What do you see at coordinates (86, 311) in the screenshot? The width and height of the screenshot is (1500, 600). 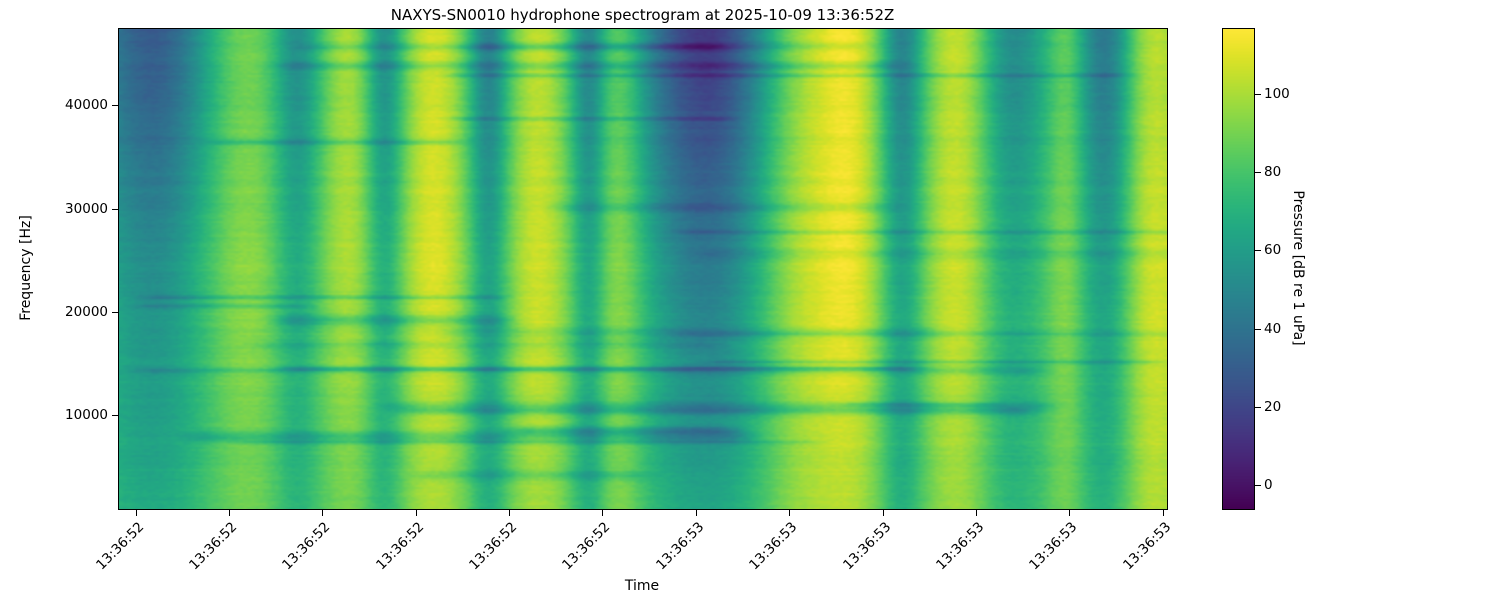 I see `y-tick-label: 20000` at bounding box center [86, 311].